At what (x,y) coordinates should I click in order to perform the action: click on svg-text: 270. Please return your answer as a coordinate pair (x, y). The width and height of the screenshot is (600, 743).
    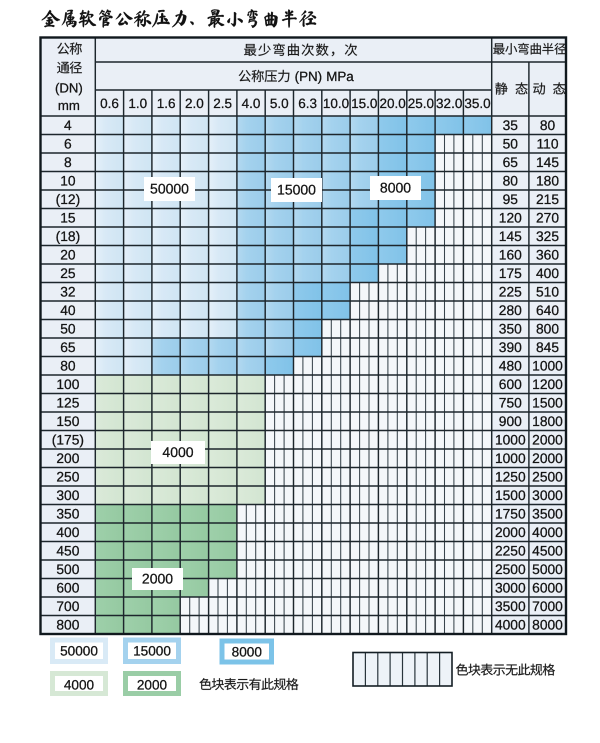
    Looking at the image, I should click on (547, 218).